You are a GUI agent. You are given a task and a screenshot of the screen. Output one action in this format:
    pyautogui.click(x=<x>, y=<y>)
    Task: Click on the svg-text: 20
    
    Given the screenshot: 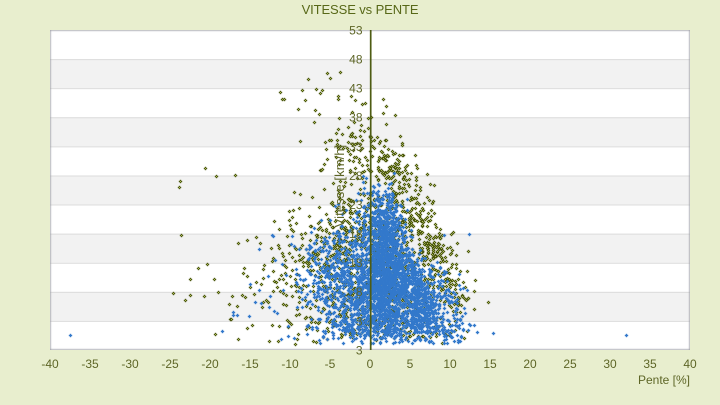 What is the action you would take?
    pyautogui.click(x=530, y=364)
    